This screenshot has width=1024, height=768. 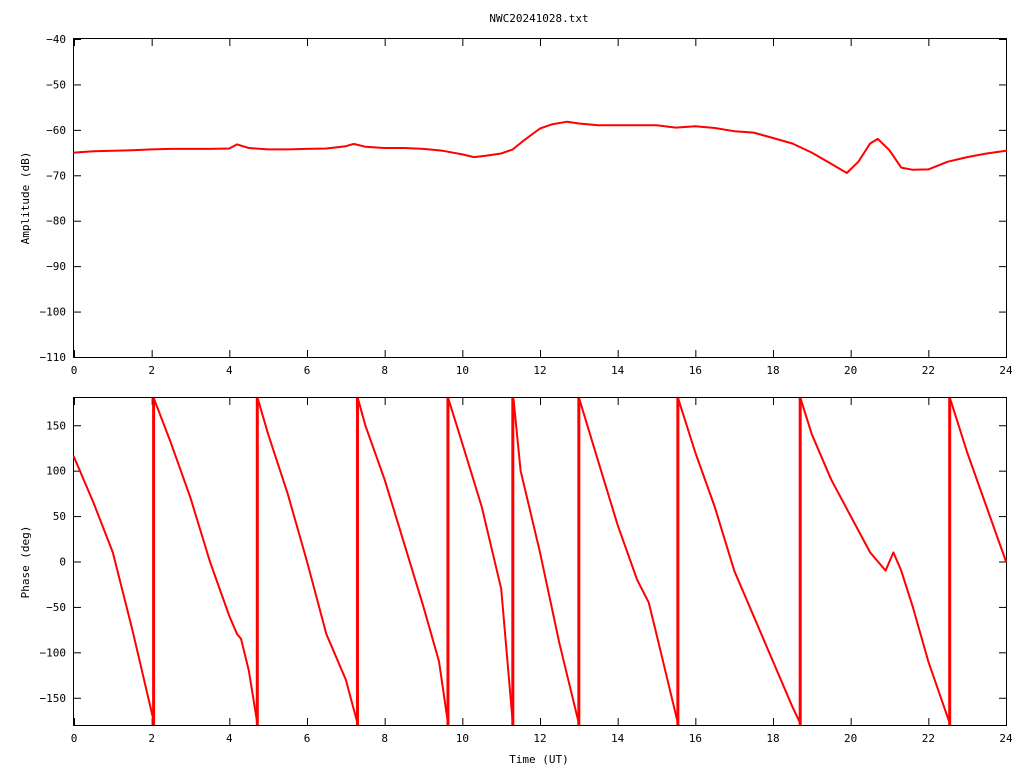 I want to click on phase-x-tick-label: 20, so click(x=850, y=738).